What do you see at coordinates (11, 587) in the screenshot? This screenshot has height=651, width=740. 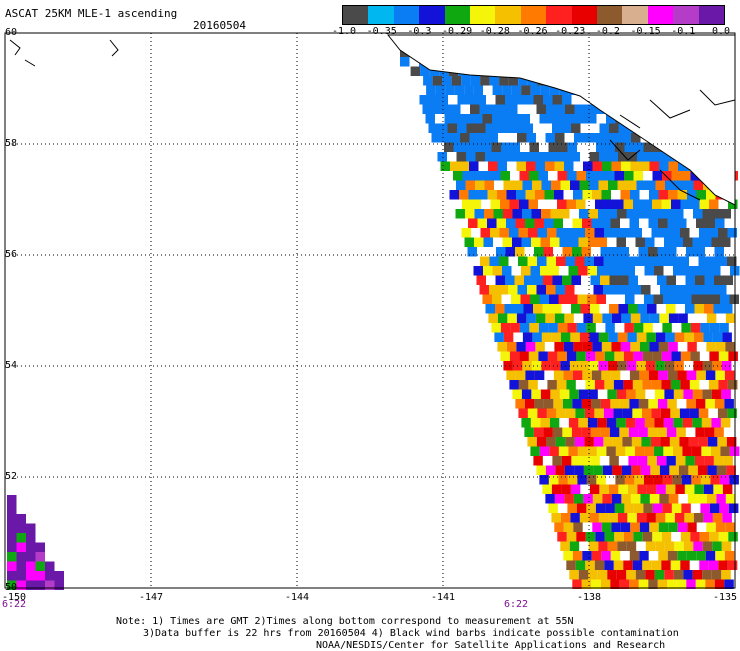 I see `latitude-tick-label: 50` at bounding box center [11, 587].